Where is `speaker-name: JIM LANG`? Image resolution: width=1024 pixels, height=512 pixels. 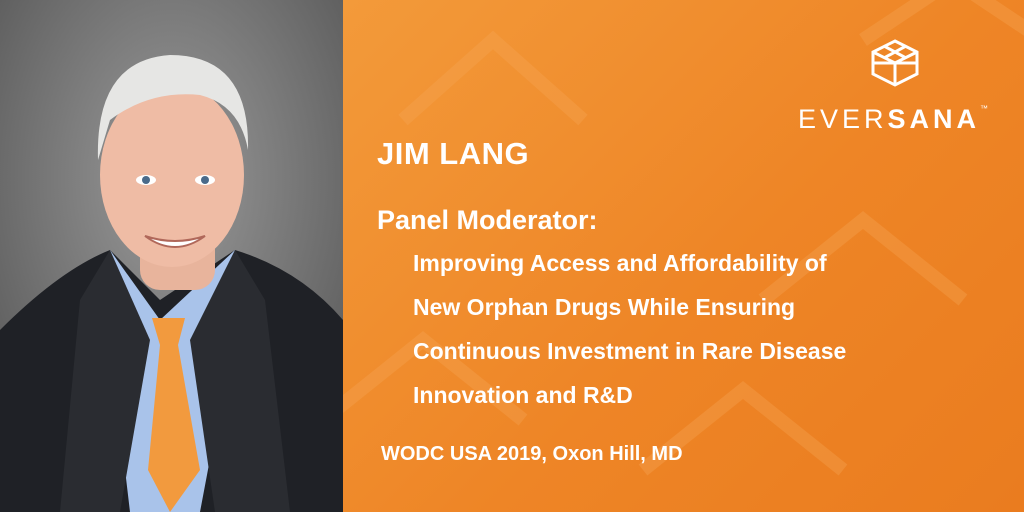 speaker-name: JIM LANG is located at coordinates (453, 153).